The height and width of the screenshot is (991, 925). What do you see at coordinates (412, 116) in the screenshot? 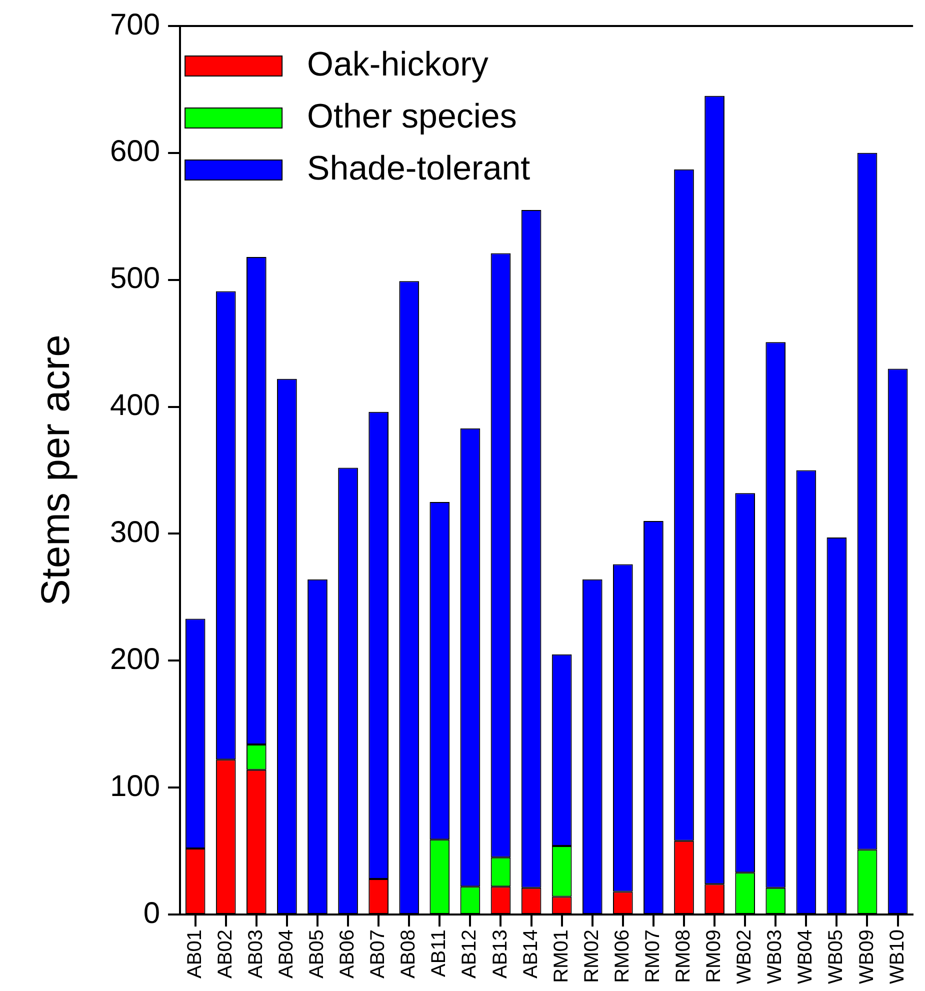
I see `legend-label: Other species` at bounding box center [412, 116].